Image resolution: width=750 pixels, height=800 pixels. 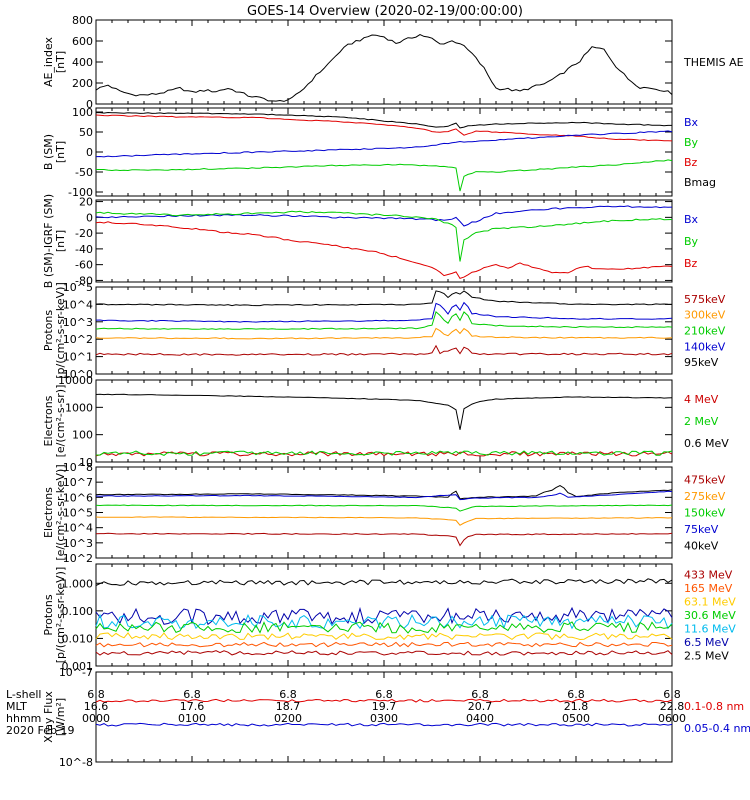 What do you see at coordinates (705, 299) in the screenshot?
I see `legend-entry: 575keV` at bounding box center [705, 299].